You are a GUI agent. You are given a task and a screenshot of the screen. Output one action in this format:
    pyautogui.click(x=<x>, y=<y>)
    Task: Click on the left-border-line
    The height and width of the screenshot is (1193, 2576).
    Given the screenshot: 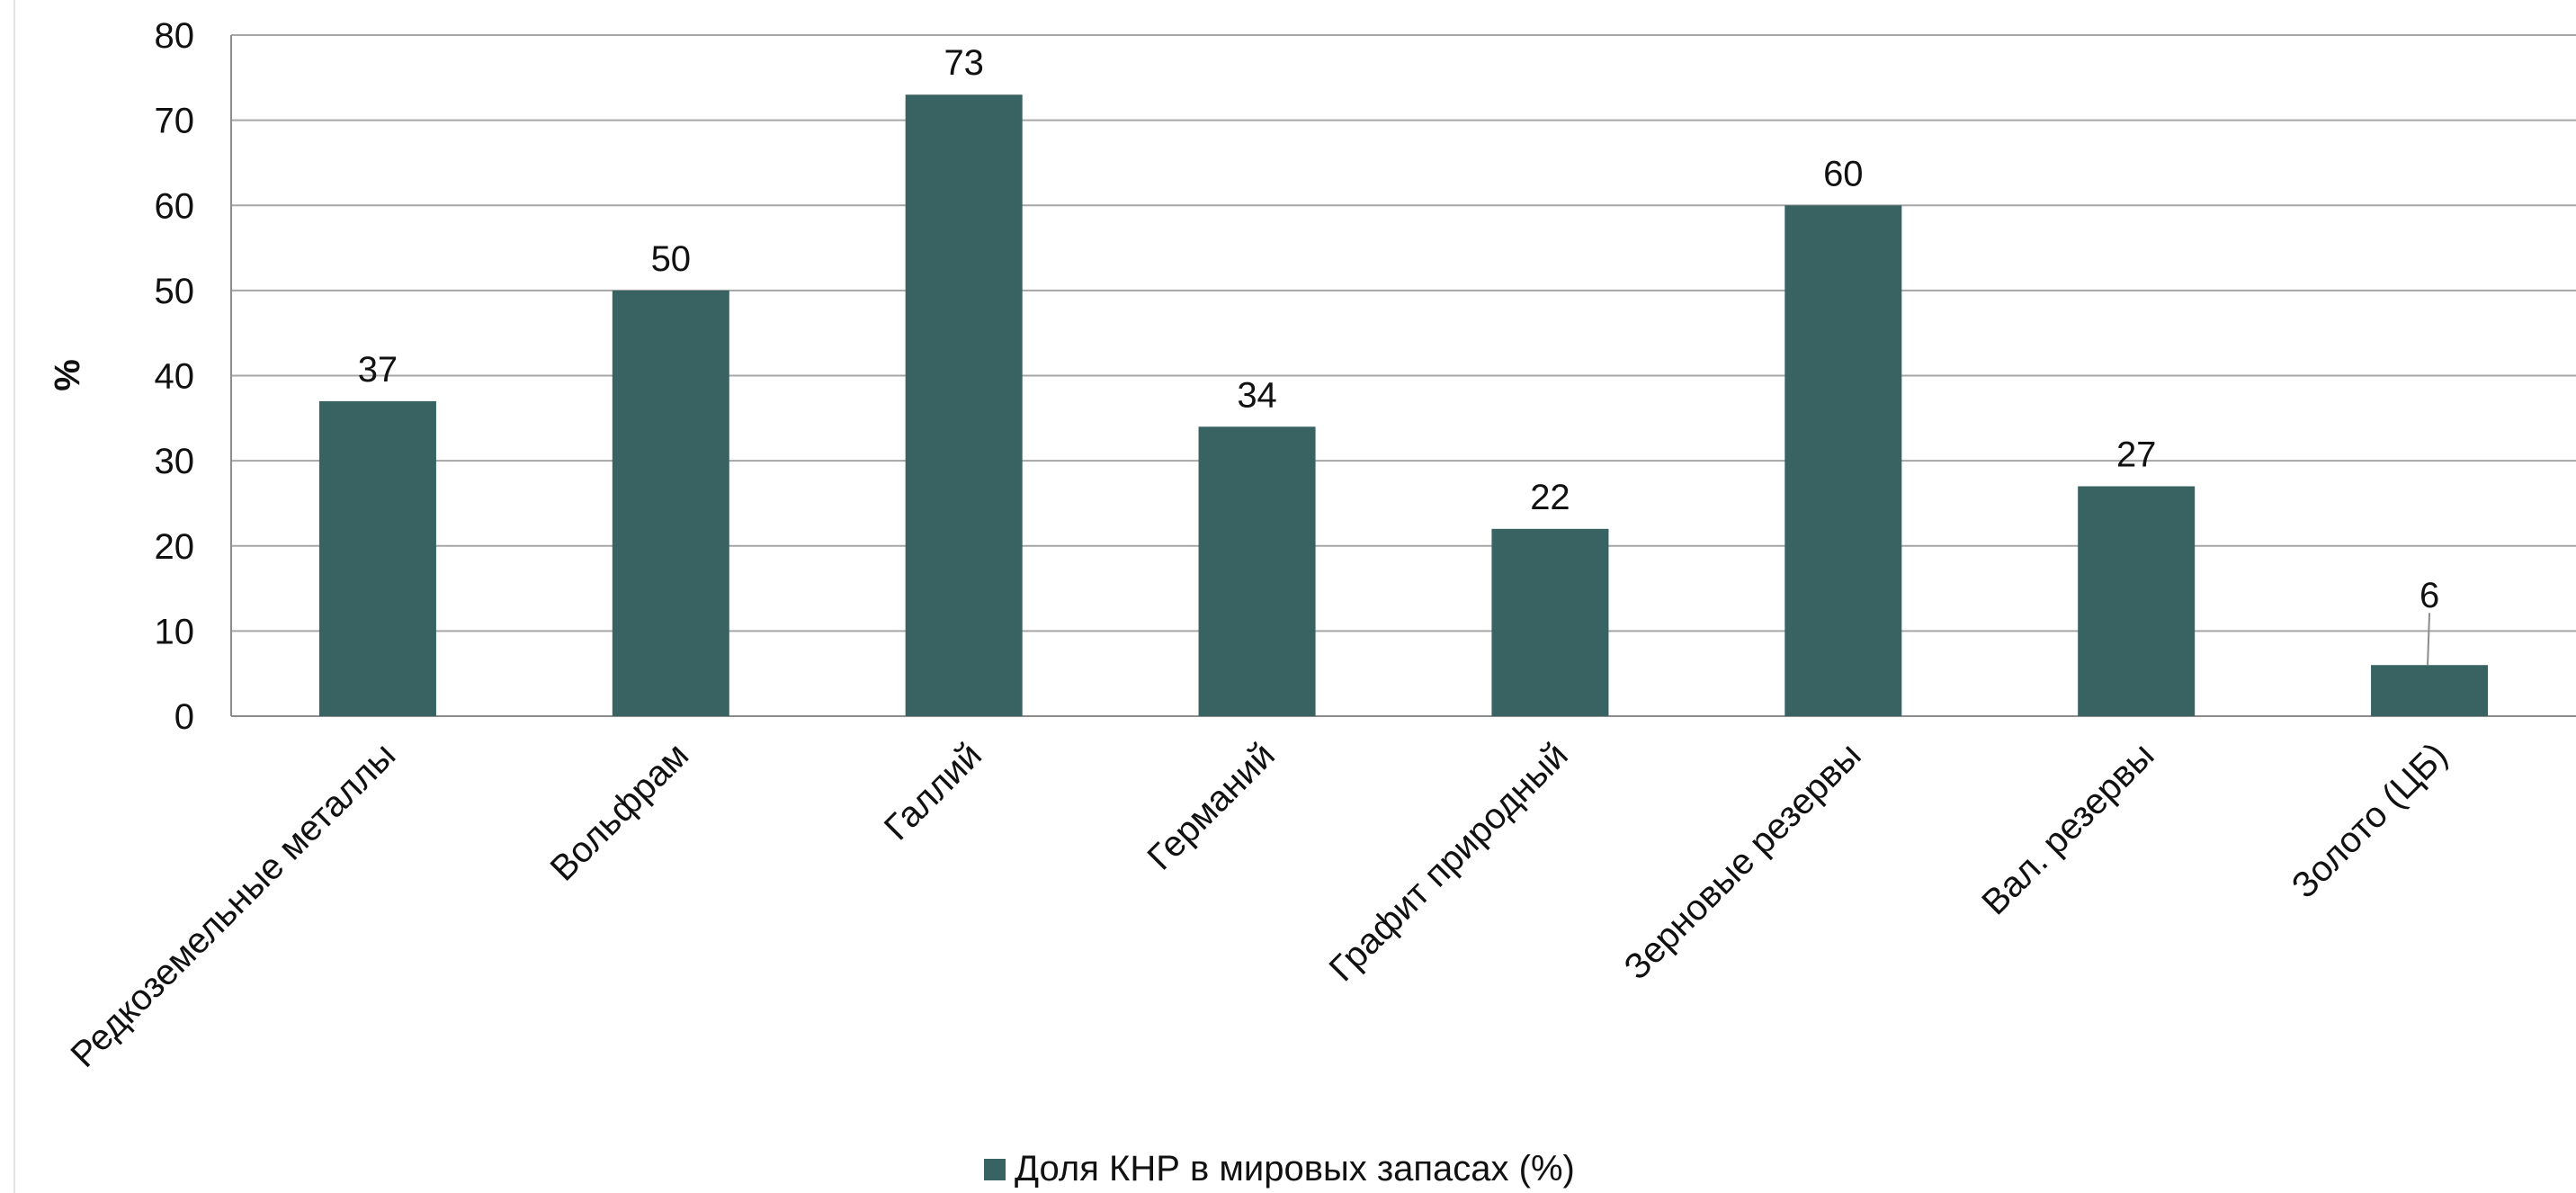 What is the action you would take?
    pyautogui.click(x=14, y=596)
    